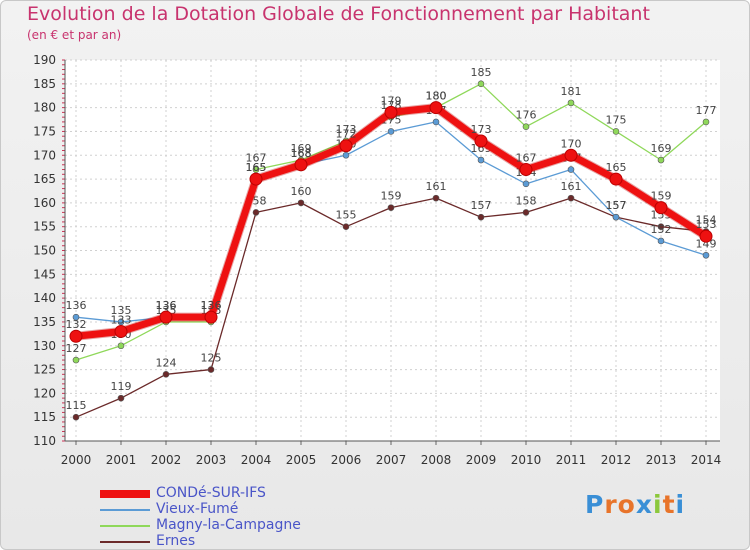 The height and width of the screenshot is (550, 750). What do you see at coordinates (481, 205) in the screenshot?
I see `data-label-ernes-2009: 157` at bounding box center [481, 205].